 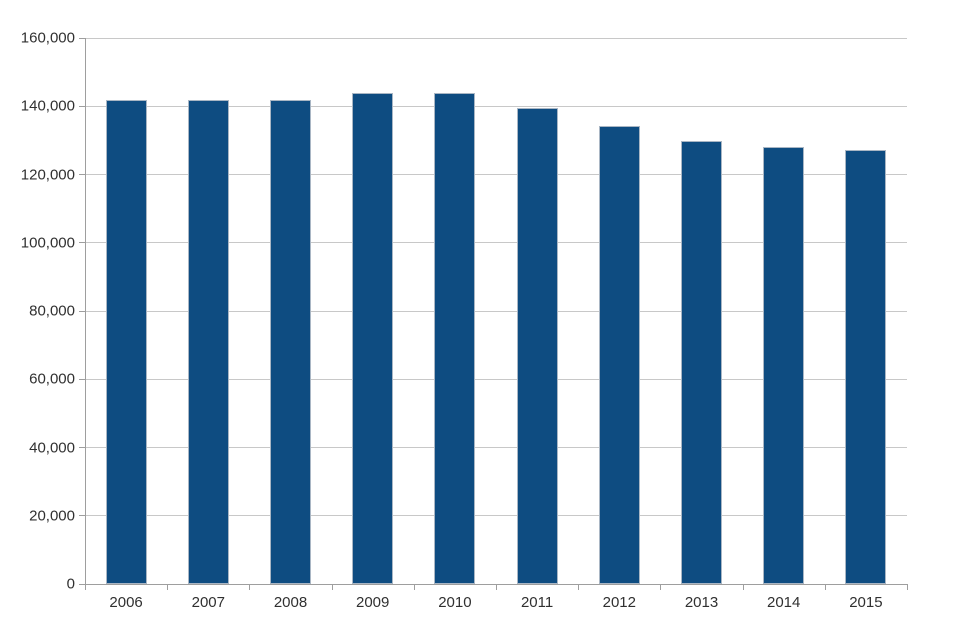 I want to click on bar-2011, so click(x=537, y=346).